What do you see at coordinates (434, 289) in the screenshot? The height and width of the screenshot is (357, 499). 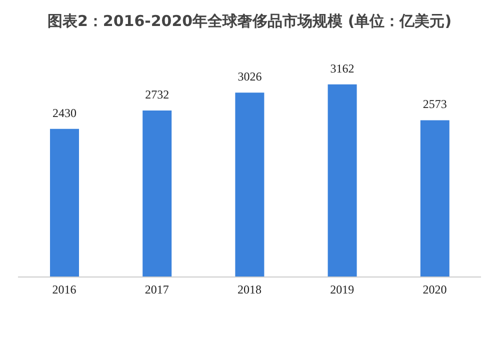 I see `x-tick-label: 2020` at bounding box center [434, 289].